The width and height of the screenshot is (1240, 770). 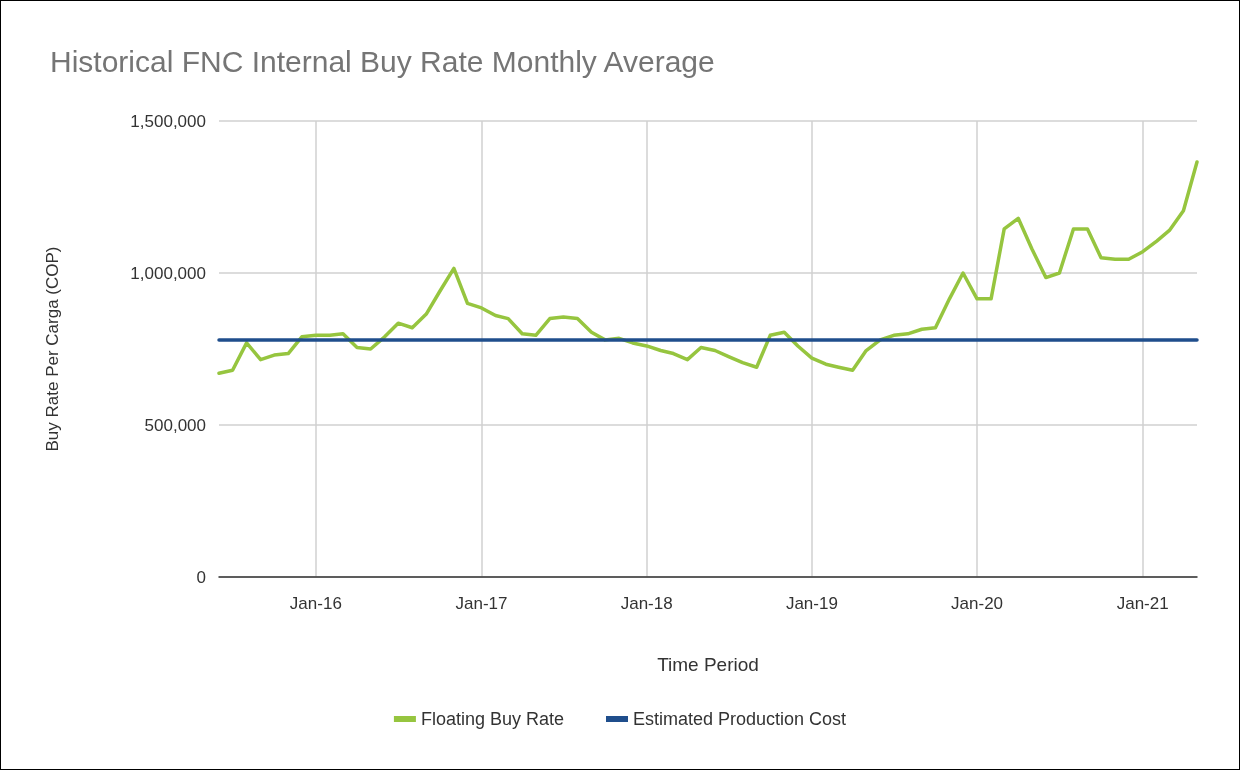 What do you see at coordinates (168, 273) in the screenshot?
I see `y-tick-label: 1,000,000` at bounding box center [168, 273].